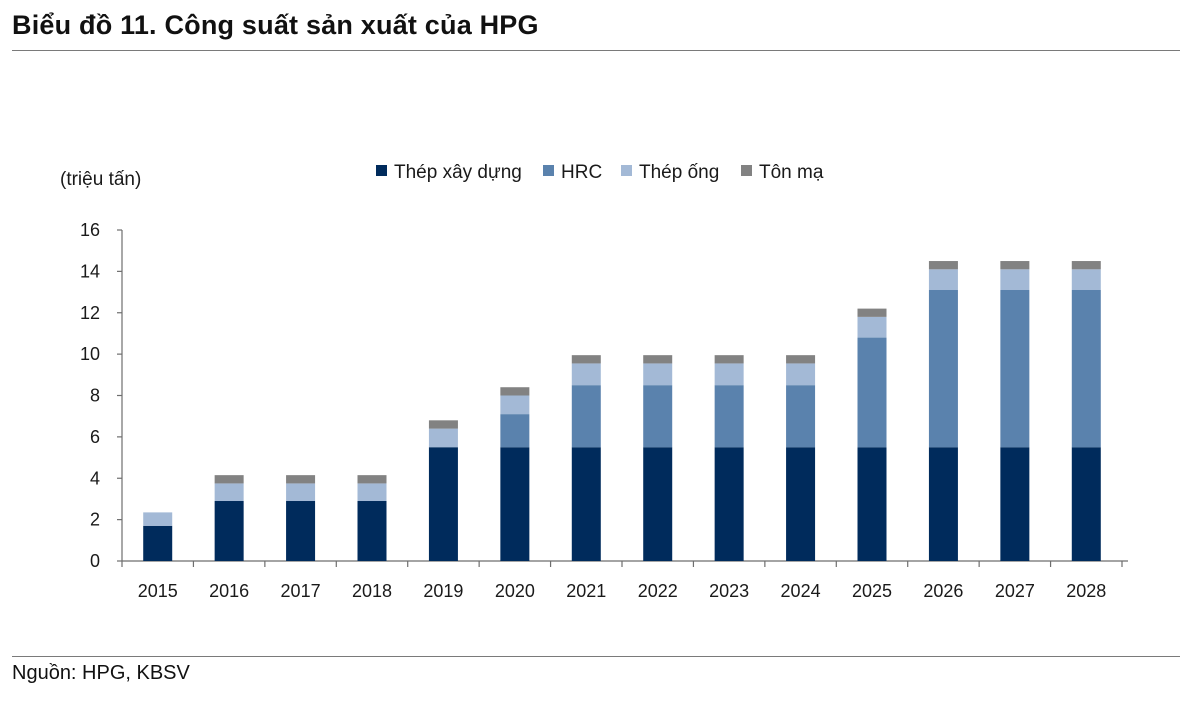 This screenshot has width=1198, height=704. What do you see at coordinates (90, 354) in the screenshot?
I see `y-tick-label: 10` at bounding box center [90, 354].